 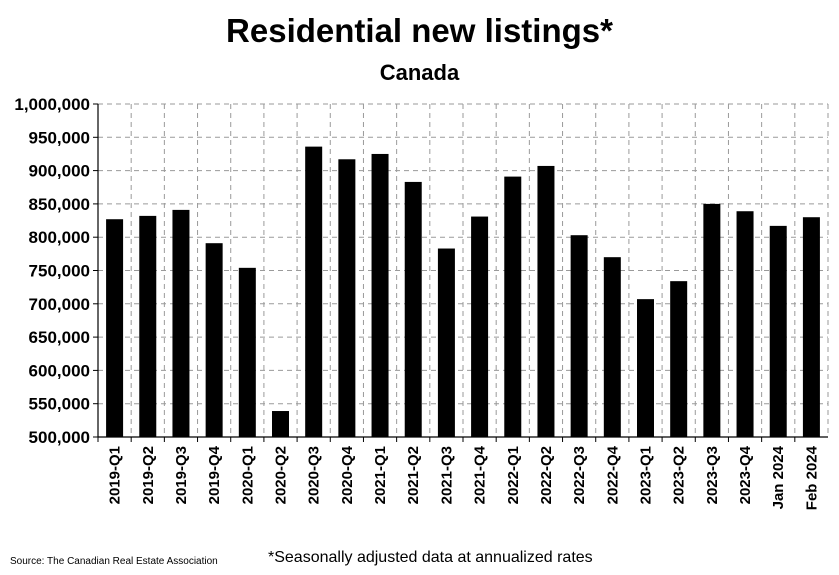 What do you see at coordinates (419, 30) in the screenshot?
I see `chart-title: Residential new listings*` at bounding box center [419, 30].